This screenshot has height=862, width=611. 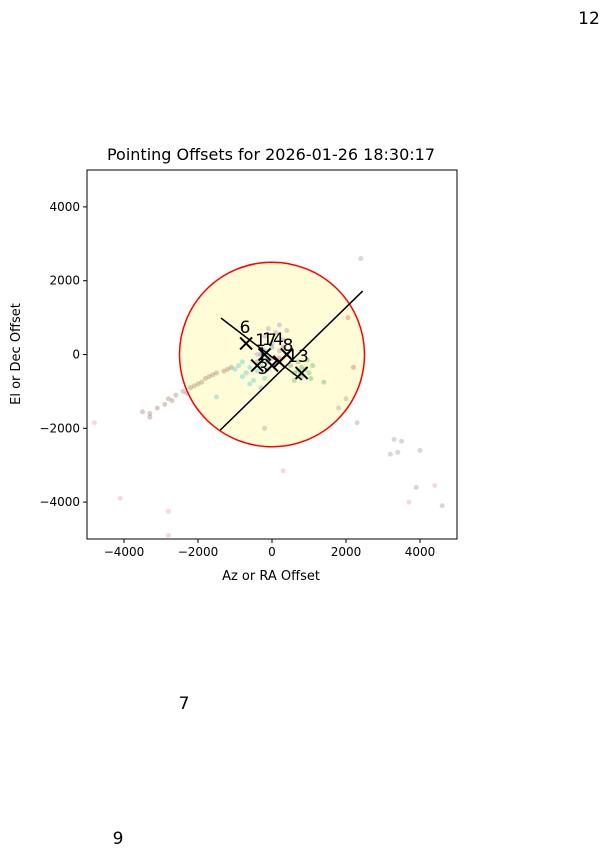 What do you see at coordinates (266, 341) in the screenshot?
I see `annotation: 17` at bounding box center [266, 341].